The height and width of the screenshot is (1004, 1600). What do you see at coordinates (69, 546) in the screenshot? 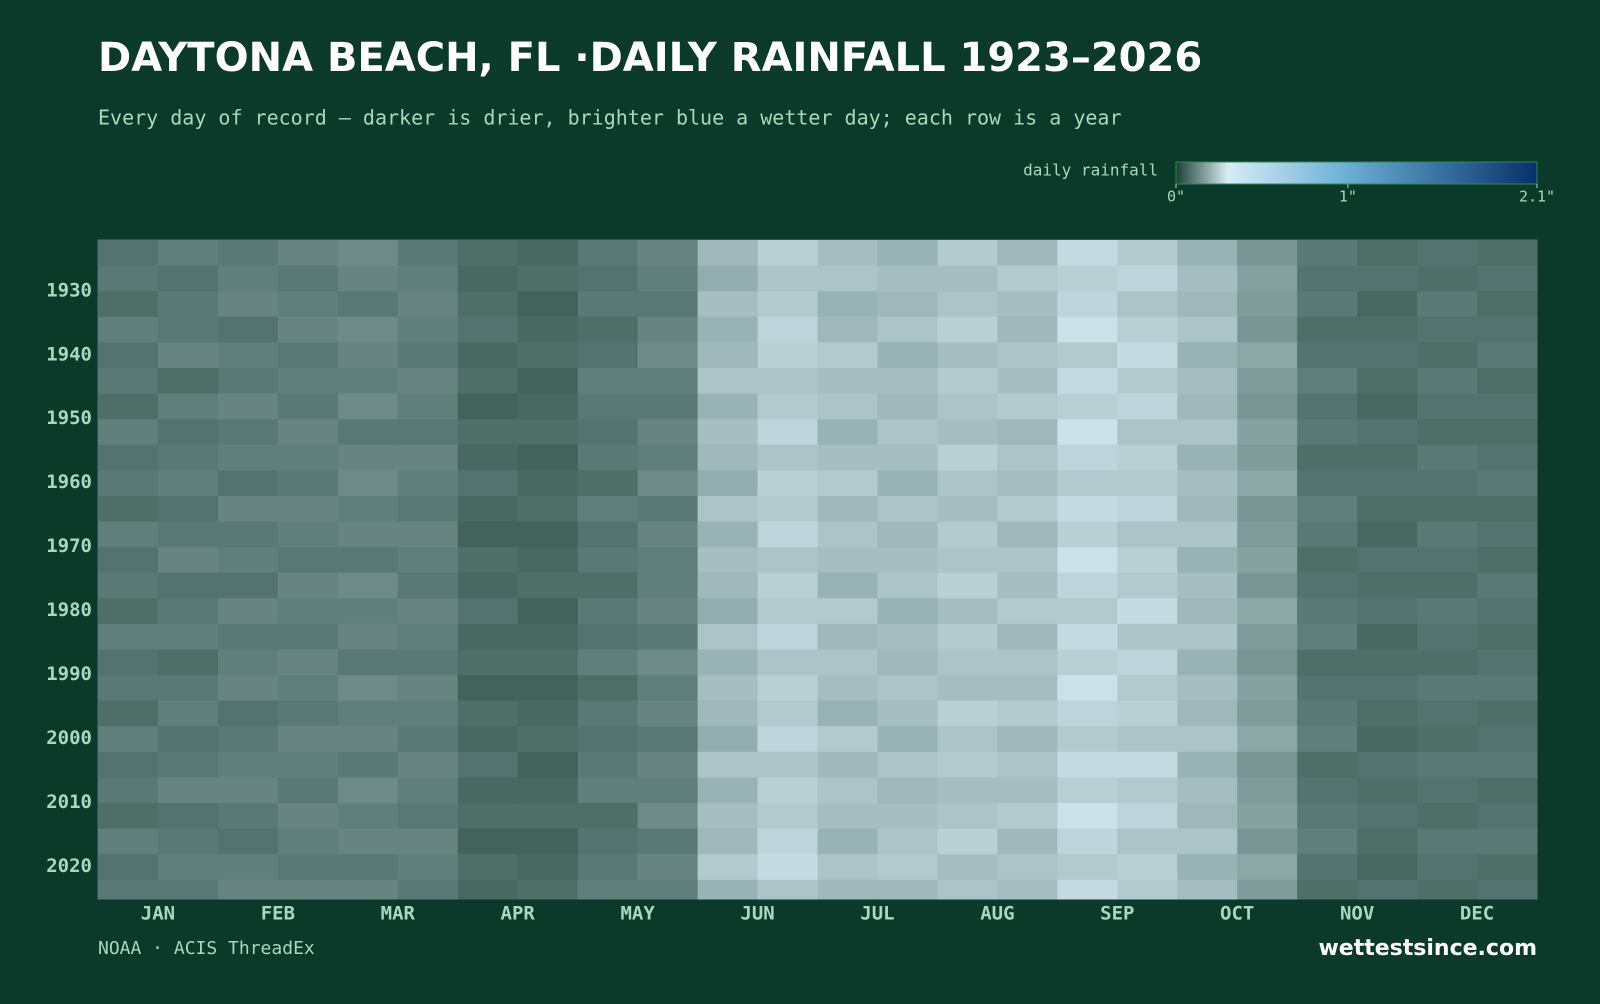
I see `y-tick-label: 1970` at bounding box center [69, 546].